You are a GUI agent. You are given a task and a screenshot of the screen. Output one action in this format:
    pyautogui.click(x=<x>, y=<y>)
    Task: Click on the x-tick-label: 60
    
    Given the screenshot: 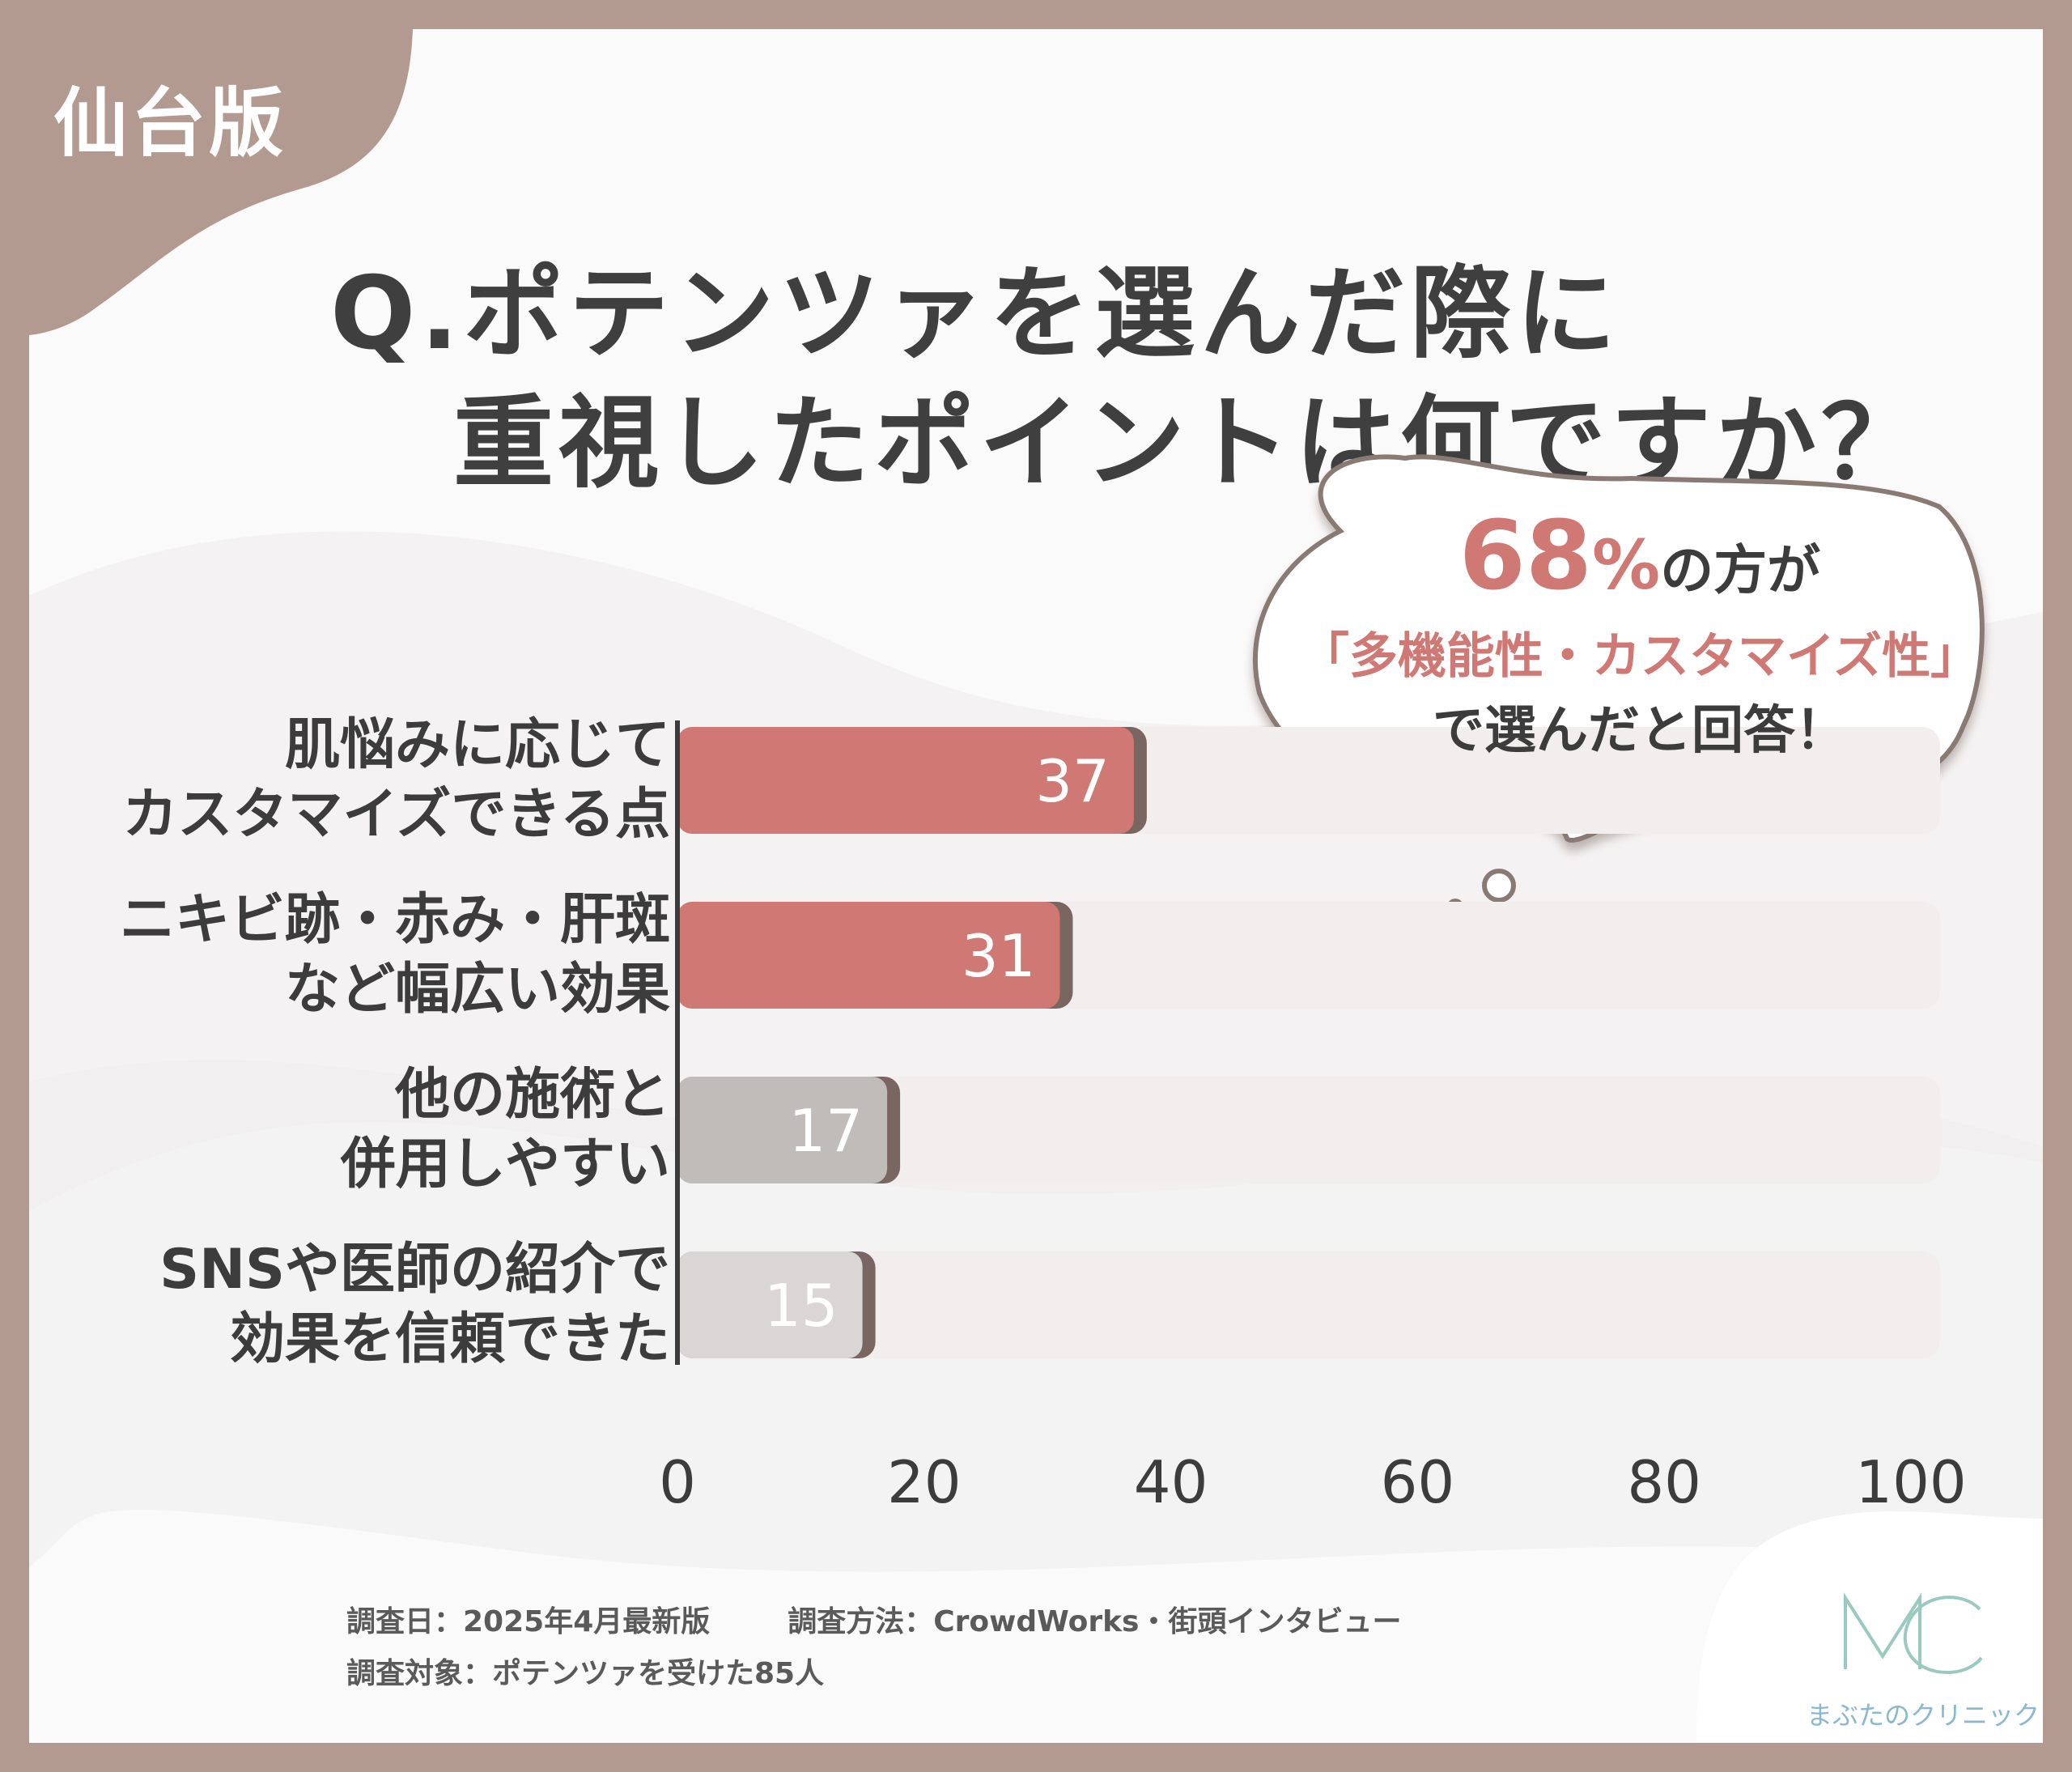 What is the action you would take?
    pyautogui.click(x=1418, y=1482)
    